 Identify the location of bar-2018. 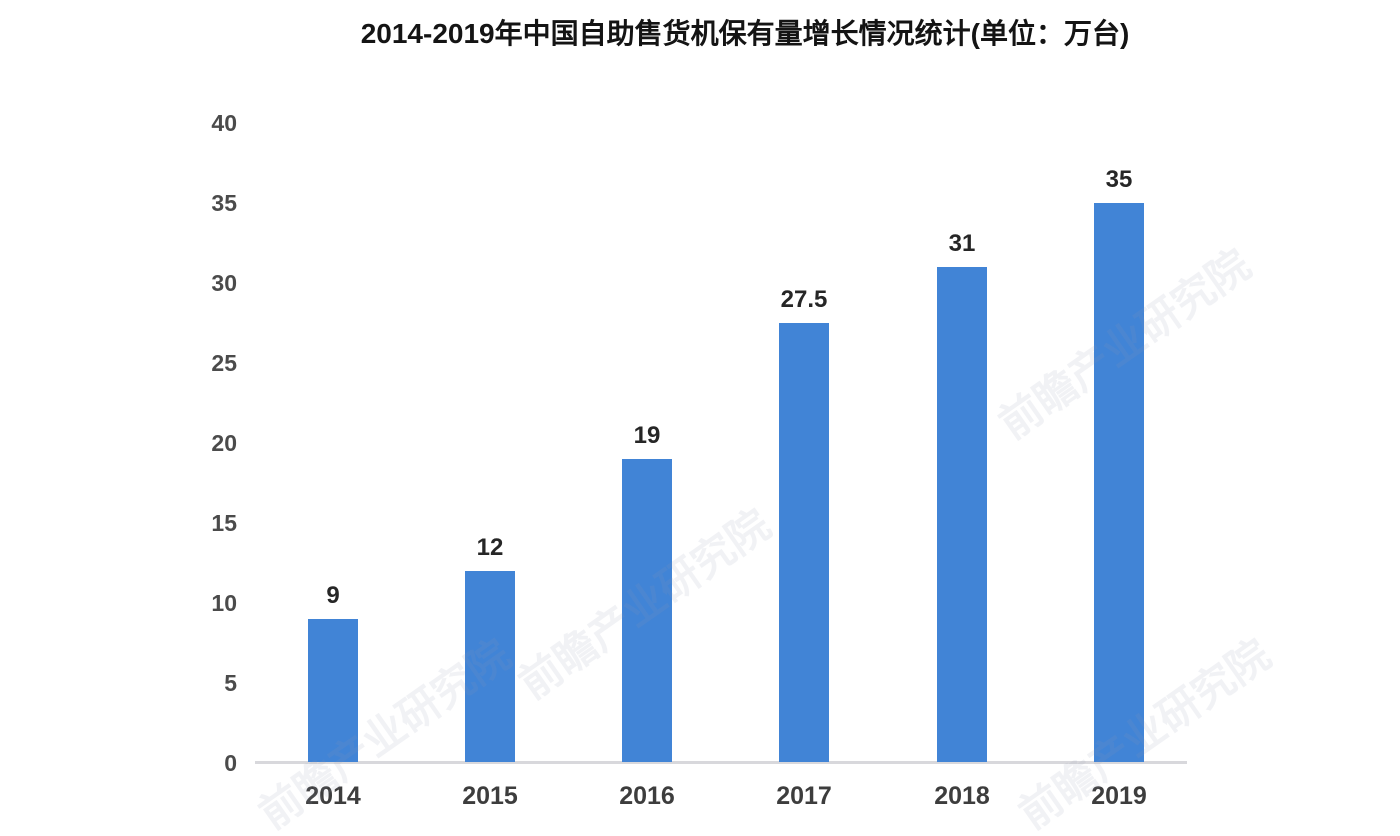
(962, 514).